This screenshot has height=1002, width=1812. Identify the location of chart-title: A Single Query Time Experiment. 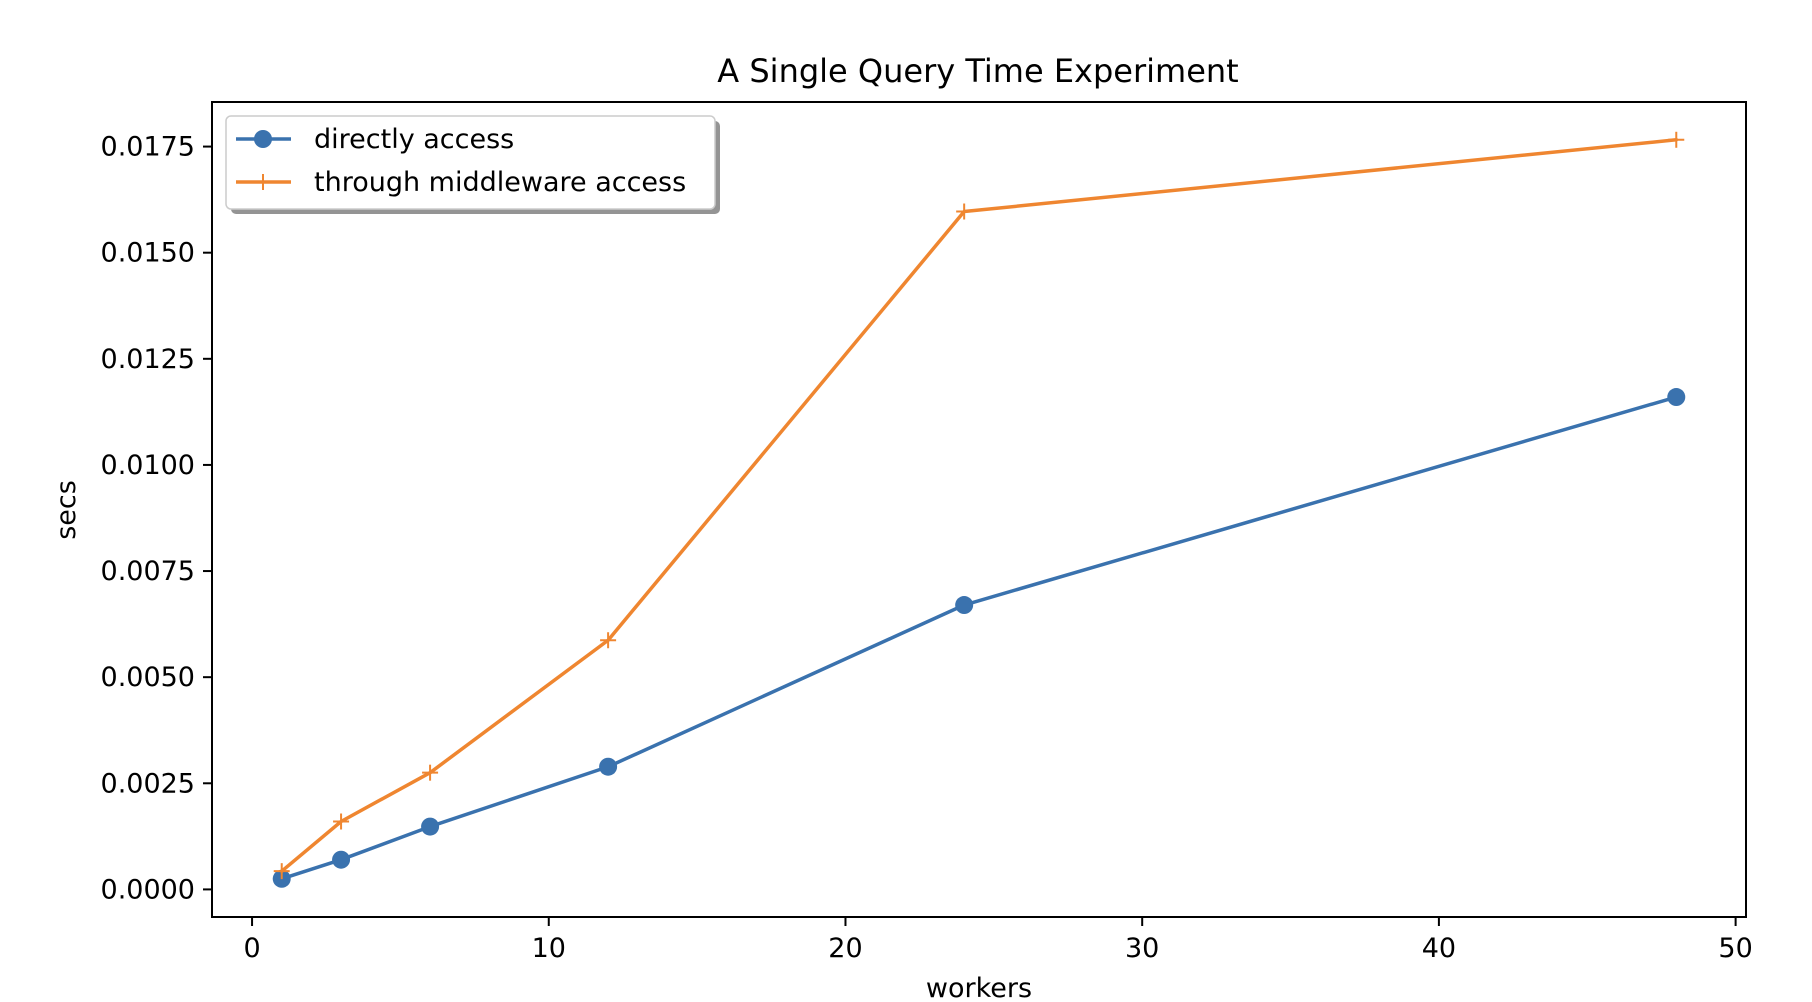
(977, 71).